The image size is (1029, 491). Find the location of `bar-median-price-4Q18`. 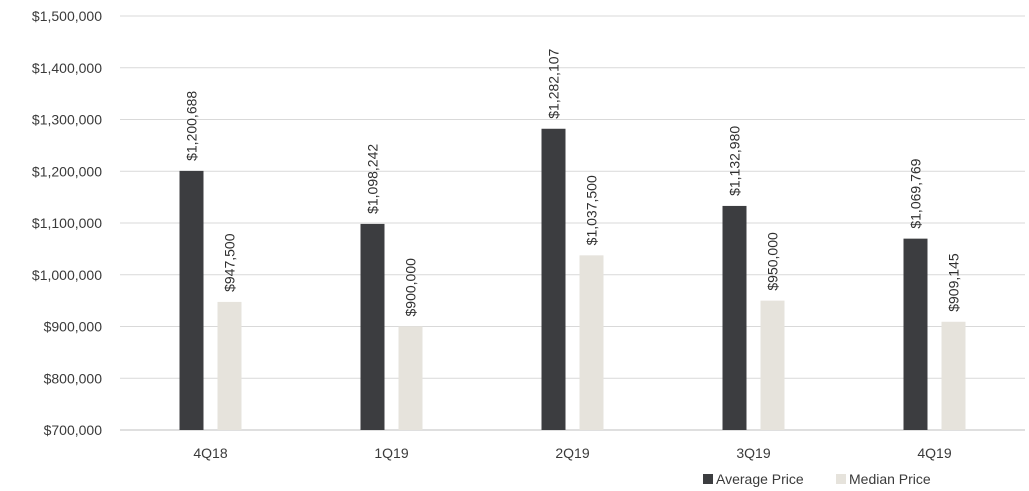

bar-median-price-4Q18 is located at coordinates (229, 365).